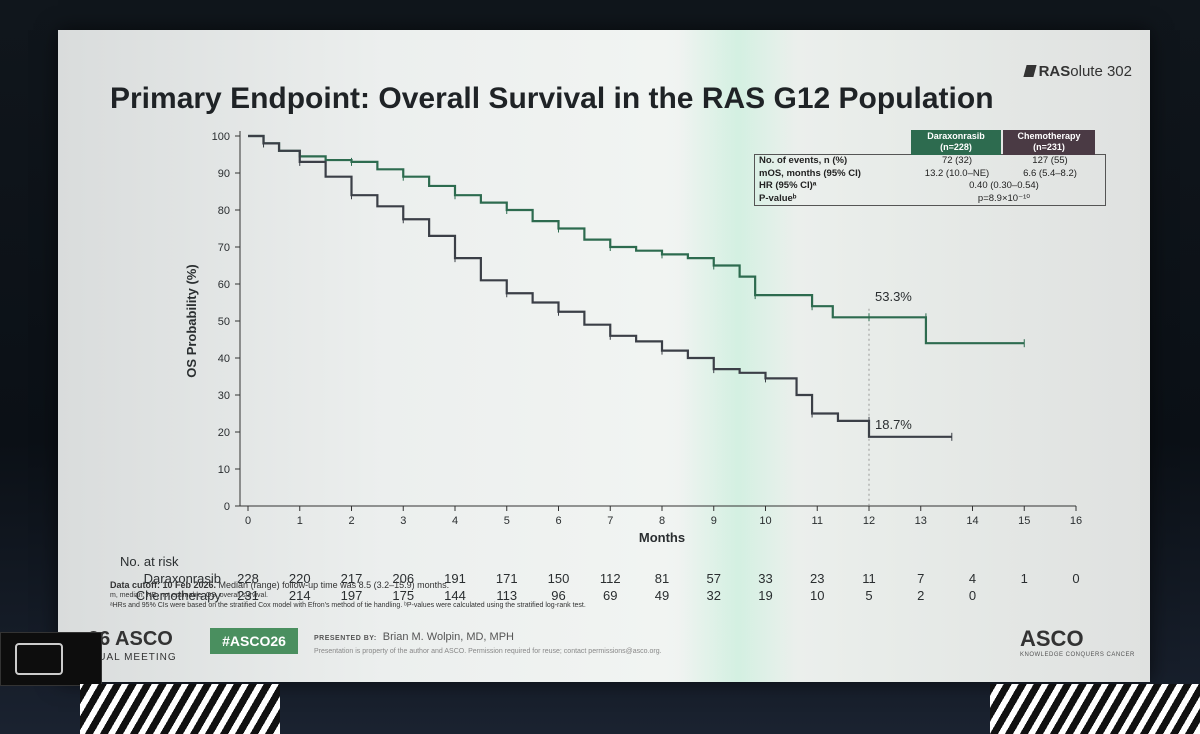 Image resolution: width=1200 pixels, height=734 pixels. What do you see at coordinates (300, 521) in the screenshot?
I see `x-tick-label: 1` at bounding box center [300, 521].